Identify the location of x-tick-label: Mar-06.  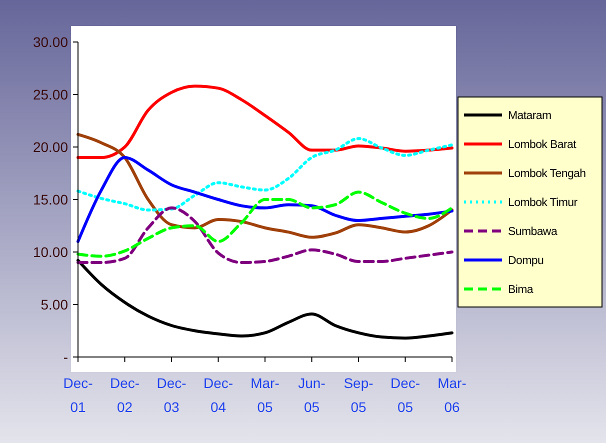
(452, 395).